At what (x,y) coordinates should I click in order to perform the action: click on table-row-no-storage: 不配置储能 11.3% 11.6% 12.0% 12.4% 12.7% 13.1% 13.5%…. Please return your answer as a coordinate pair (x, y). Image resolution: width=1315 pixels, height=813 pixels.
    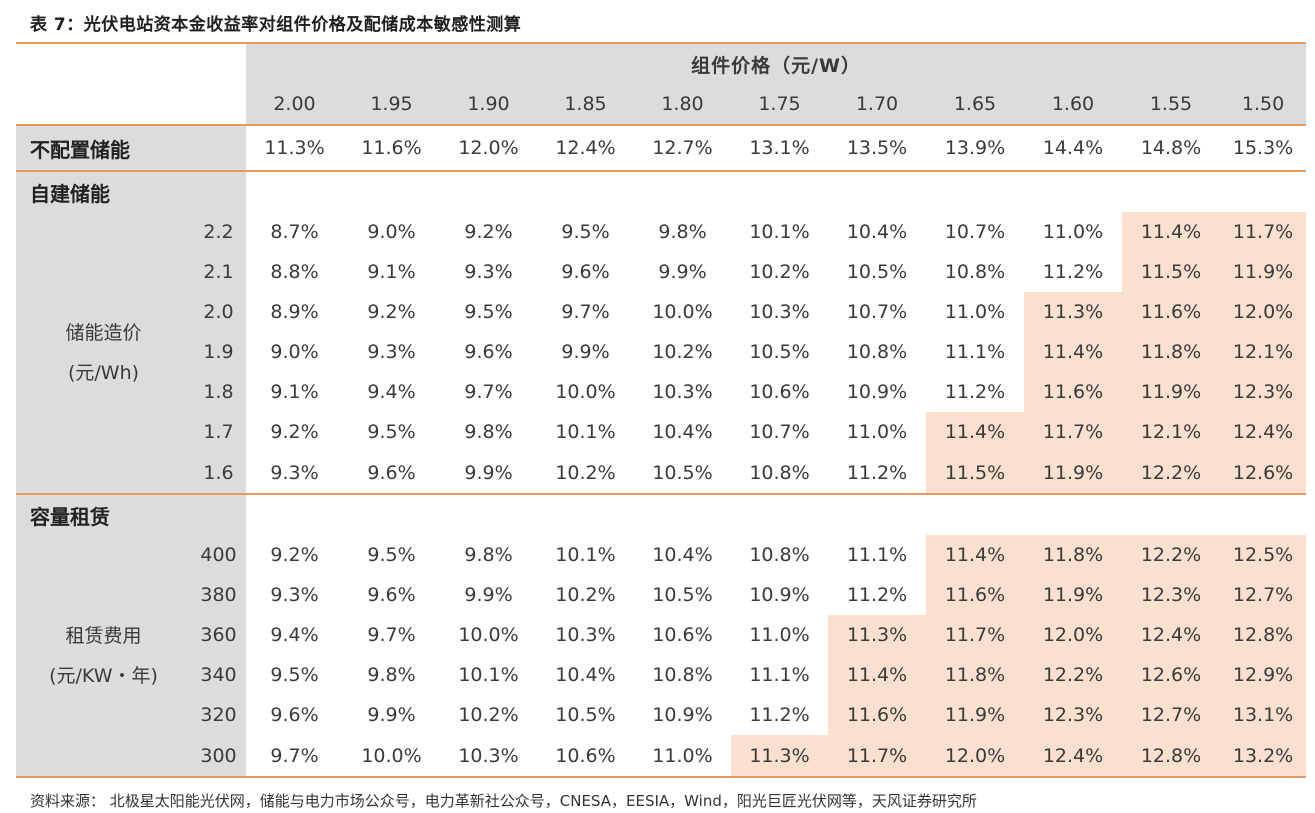
    Looking at the image, I should click on (661, 147).